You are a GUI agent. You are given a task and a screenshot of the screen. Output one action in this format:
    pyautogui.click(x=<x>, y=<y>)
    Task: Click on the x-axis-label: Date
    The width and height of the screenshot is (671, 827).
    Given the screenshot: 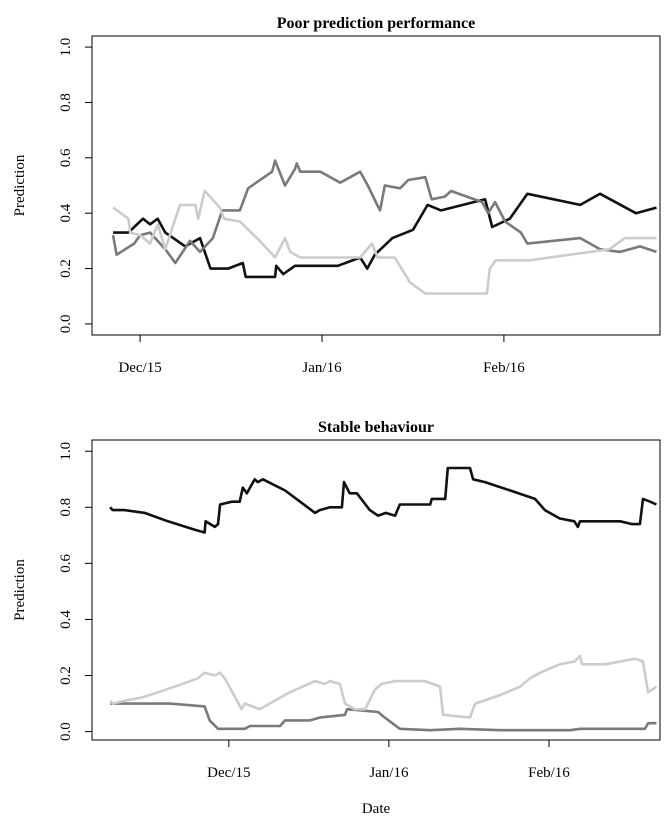 What is the action you would take?
    pyautogui.click(x=376, y=809)
    